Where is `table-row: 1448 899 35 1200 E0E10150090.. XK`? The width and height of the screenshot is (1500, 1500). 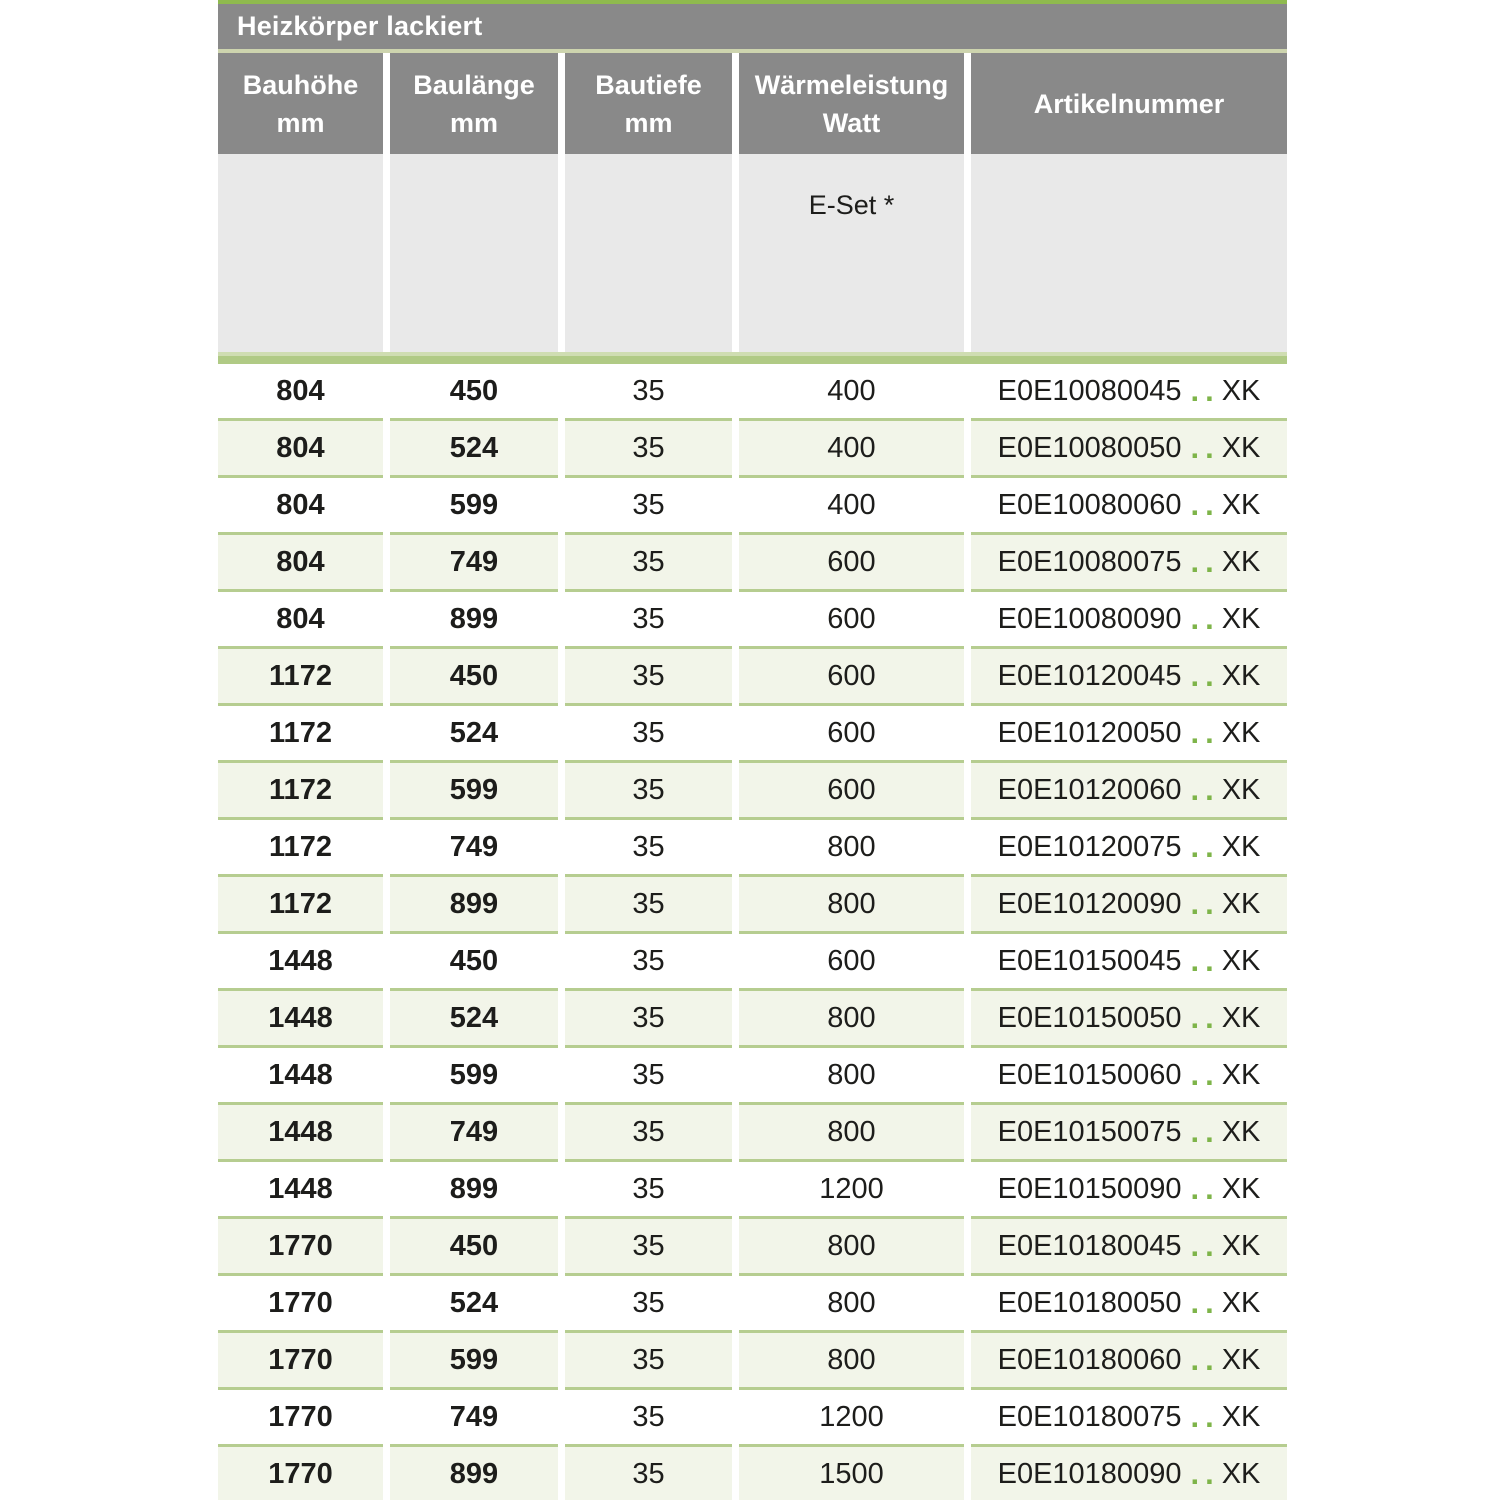
table-row: 1448 899 35 1200 E0E10150090.. XK is located at coordinates (752, 1187).